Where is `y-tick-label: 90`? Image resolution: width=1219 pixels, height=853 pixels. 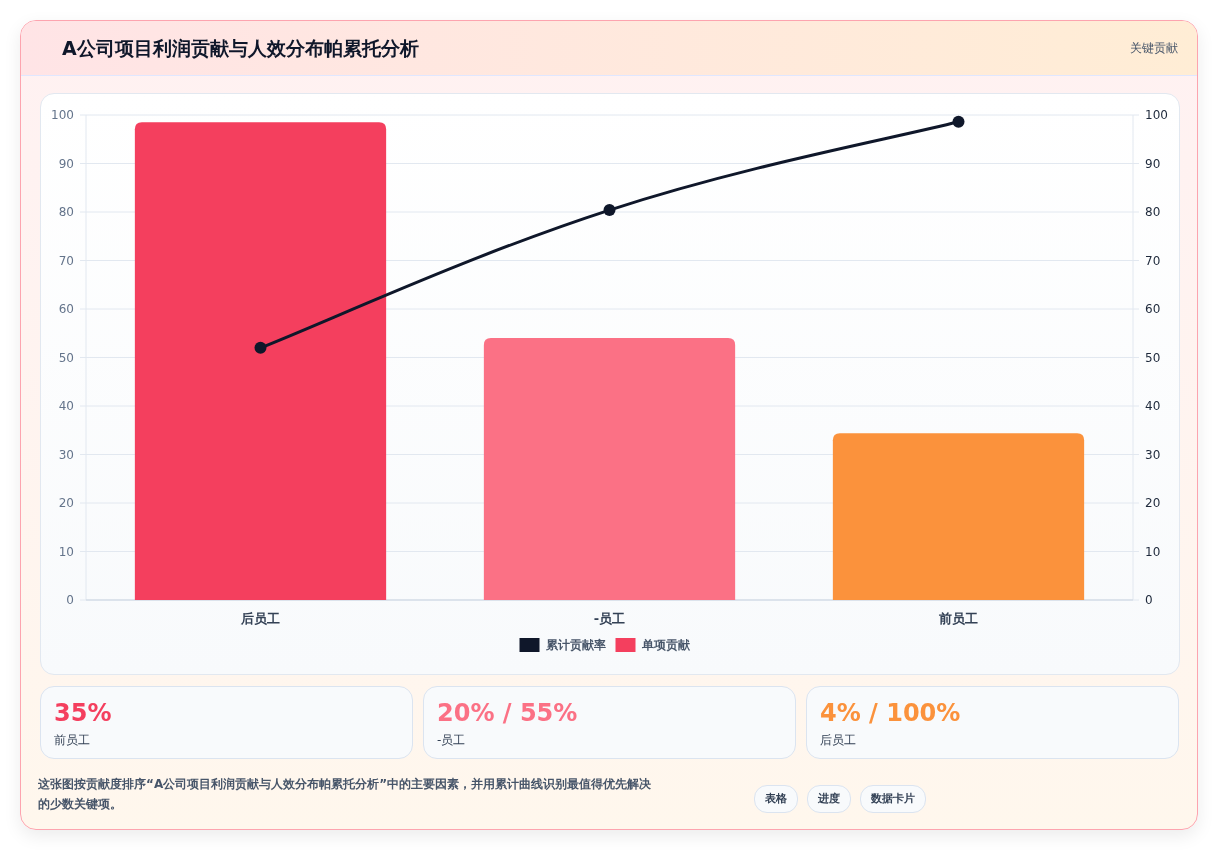
y-tick-label: 90 is located at coordinates (66, 163).